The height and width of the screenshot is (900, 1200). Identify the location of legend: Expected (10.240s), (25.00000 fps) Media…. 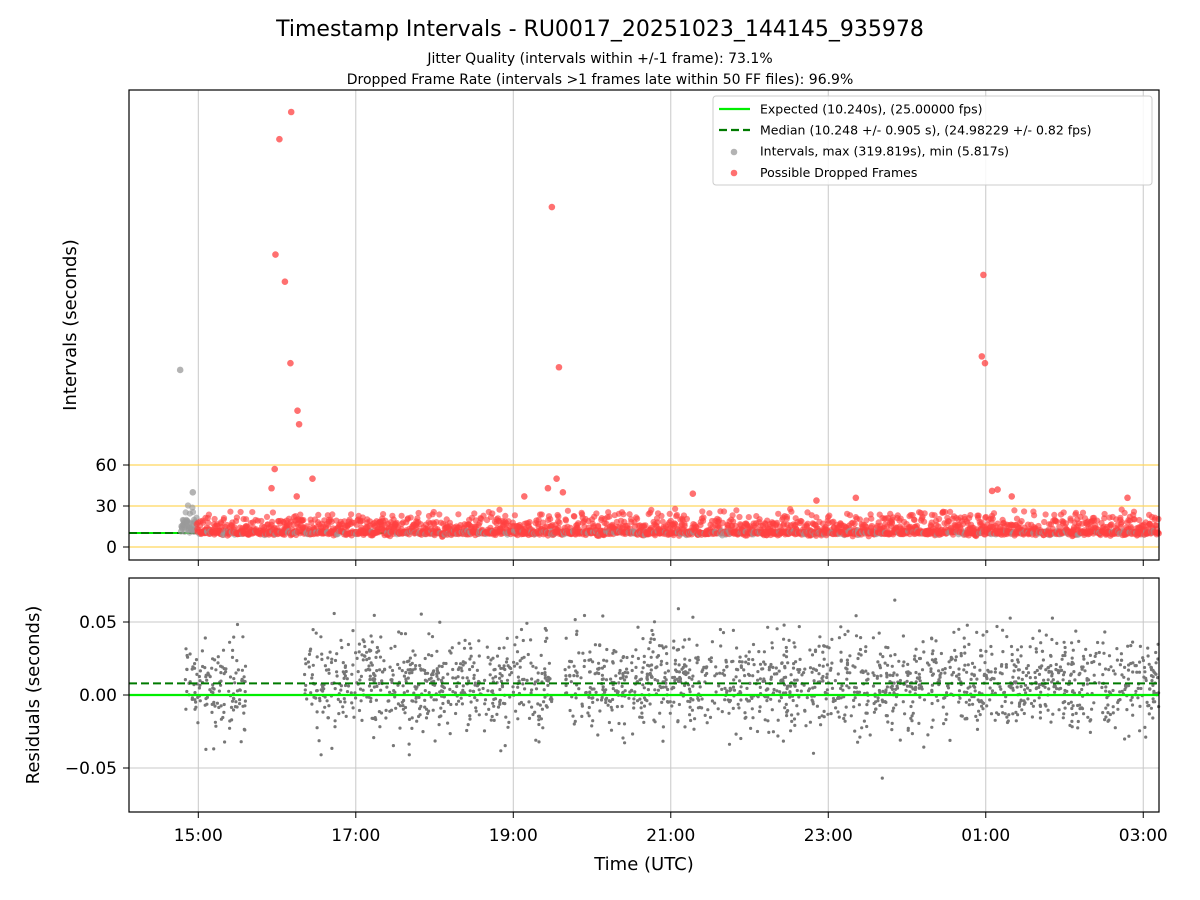
(932, 140).